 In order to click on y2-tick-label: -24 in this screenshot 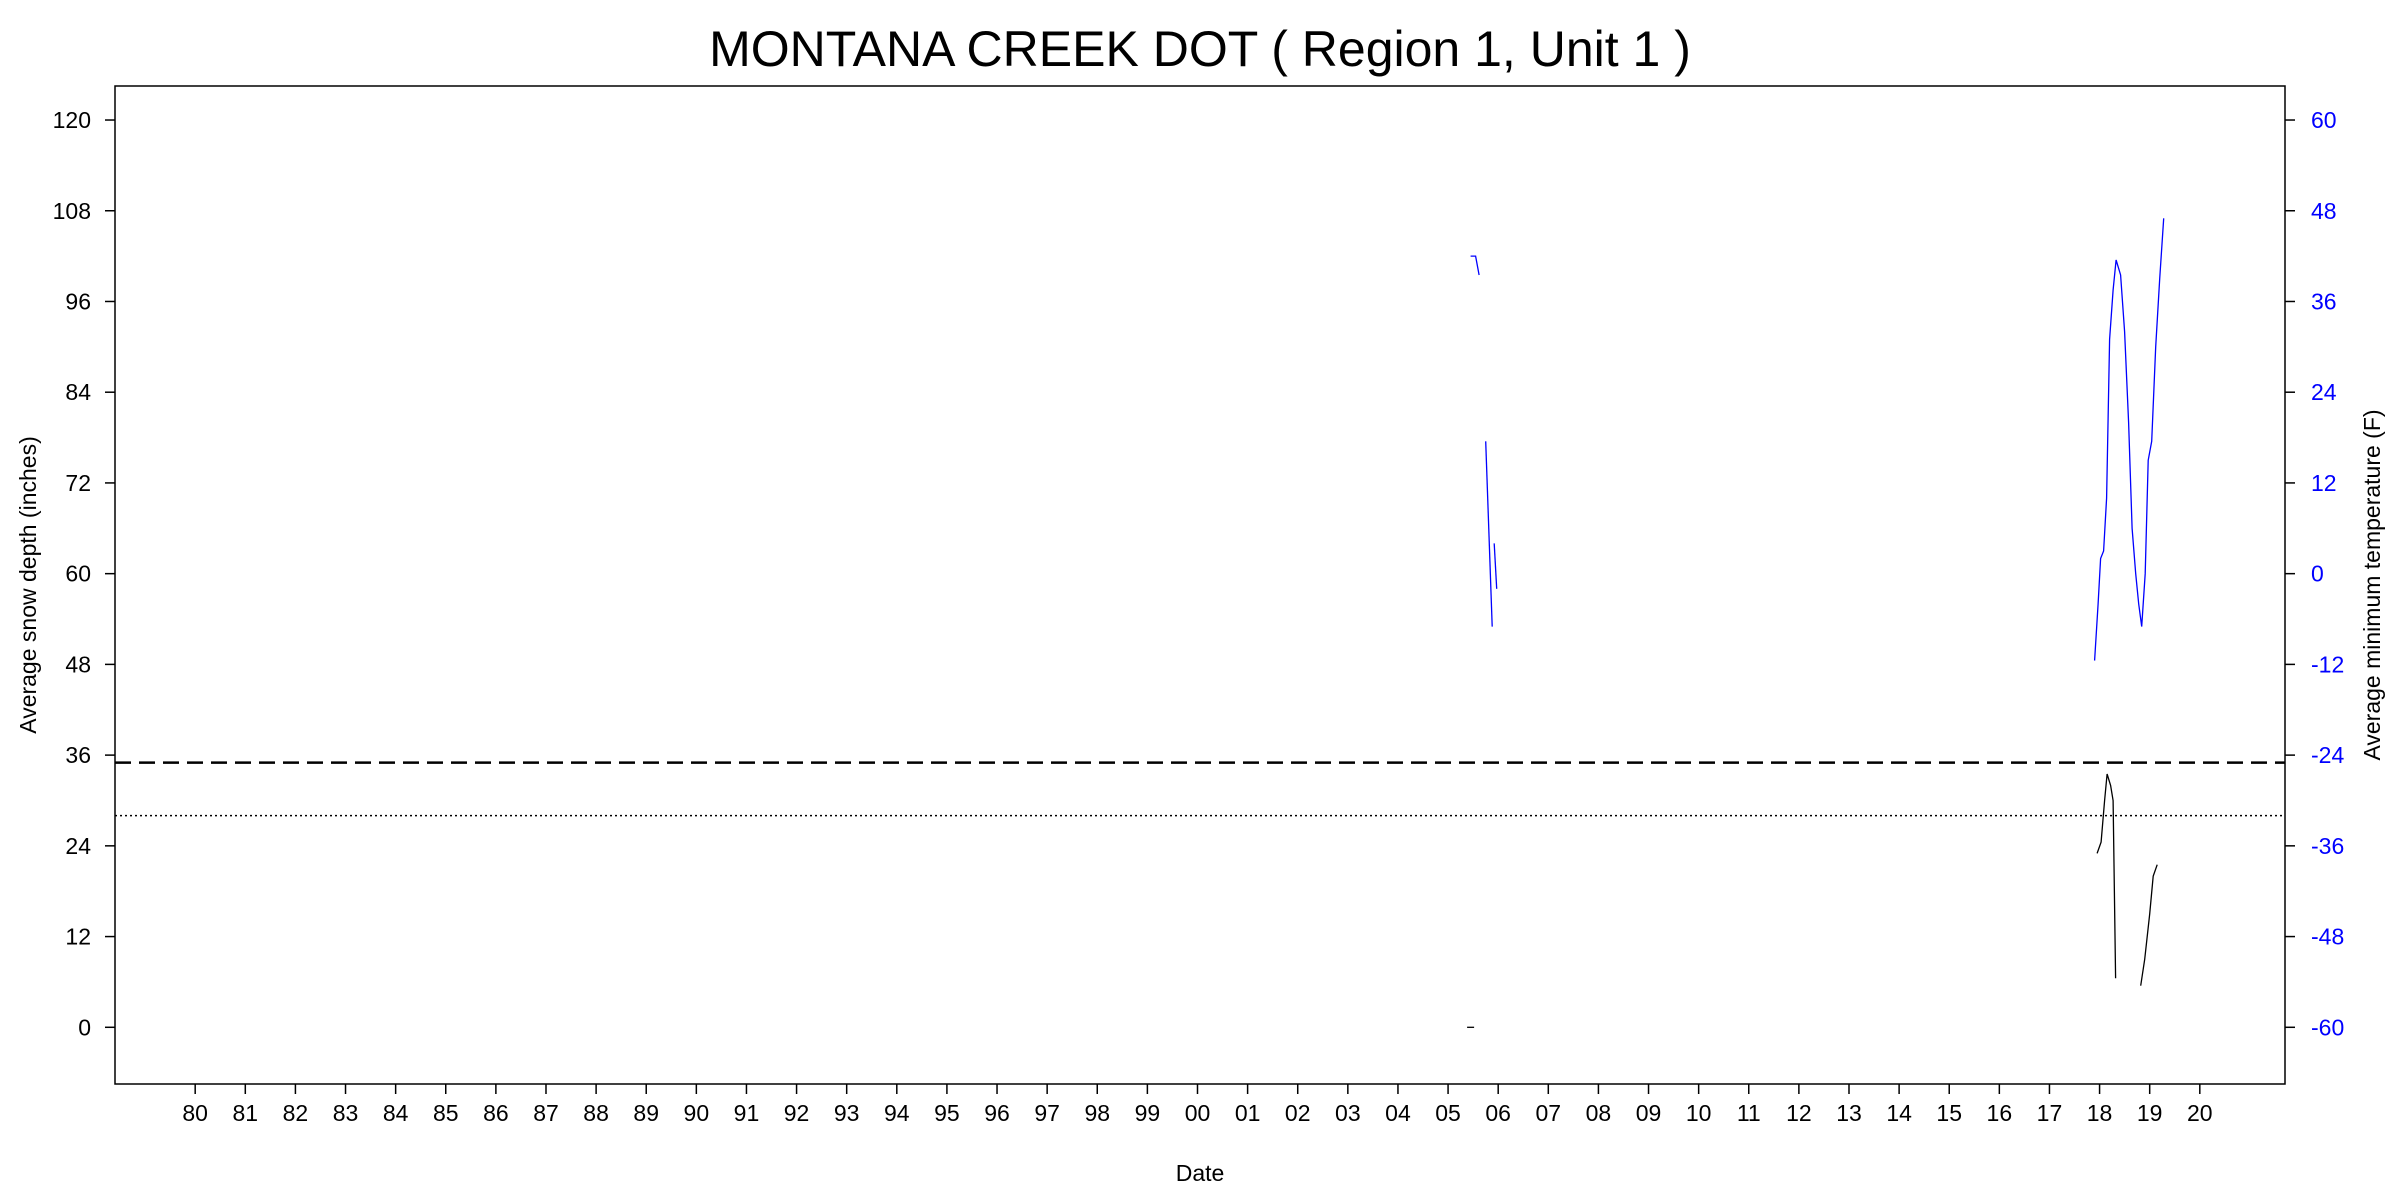, I will do `click(2327, 755)`.